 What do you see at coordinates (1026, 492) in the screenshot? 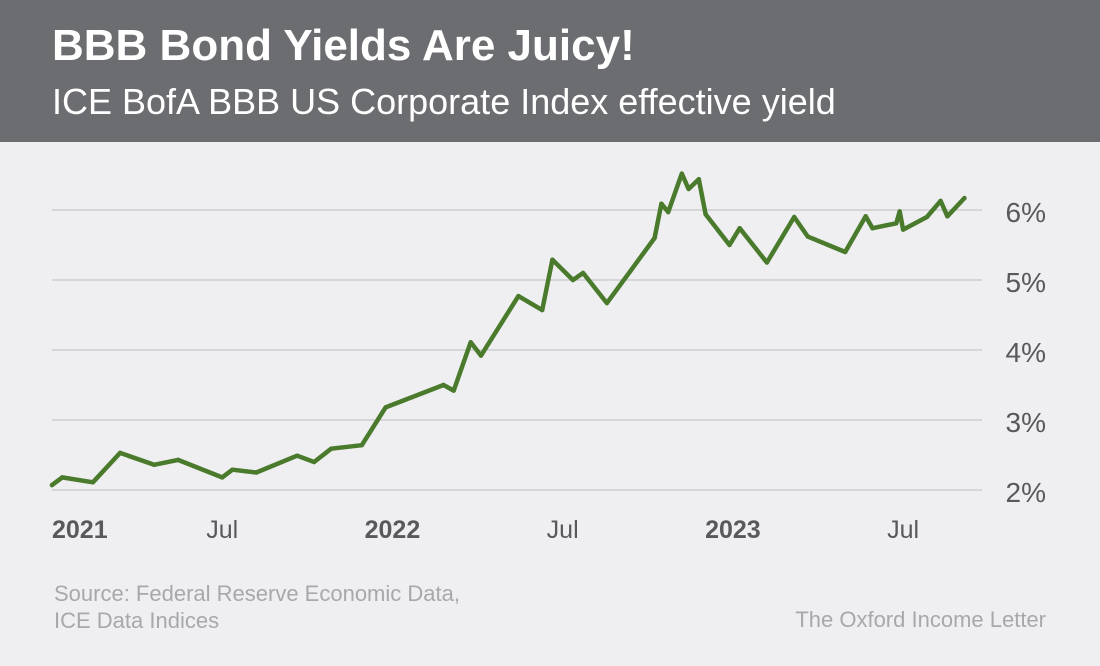
I see `y-tick-label: 2%` at bounding box center [1026, 492].